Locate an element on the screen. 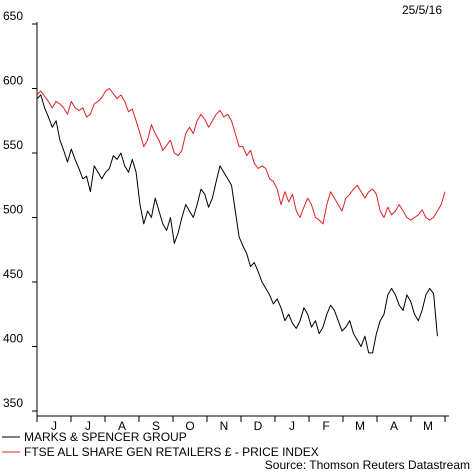 This screenshot has width=475, height=476. y-tick-label: 600 is located at coordinates (13, 81).